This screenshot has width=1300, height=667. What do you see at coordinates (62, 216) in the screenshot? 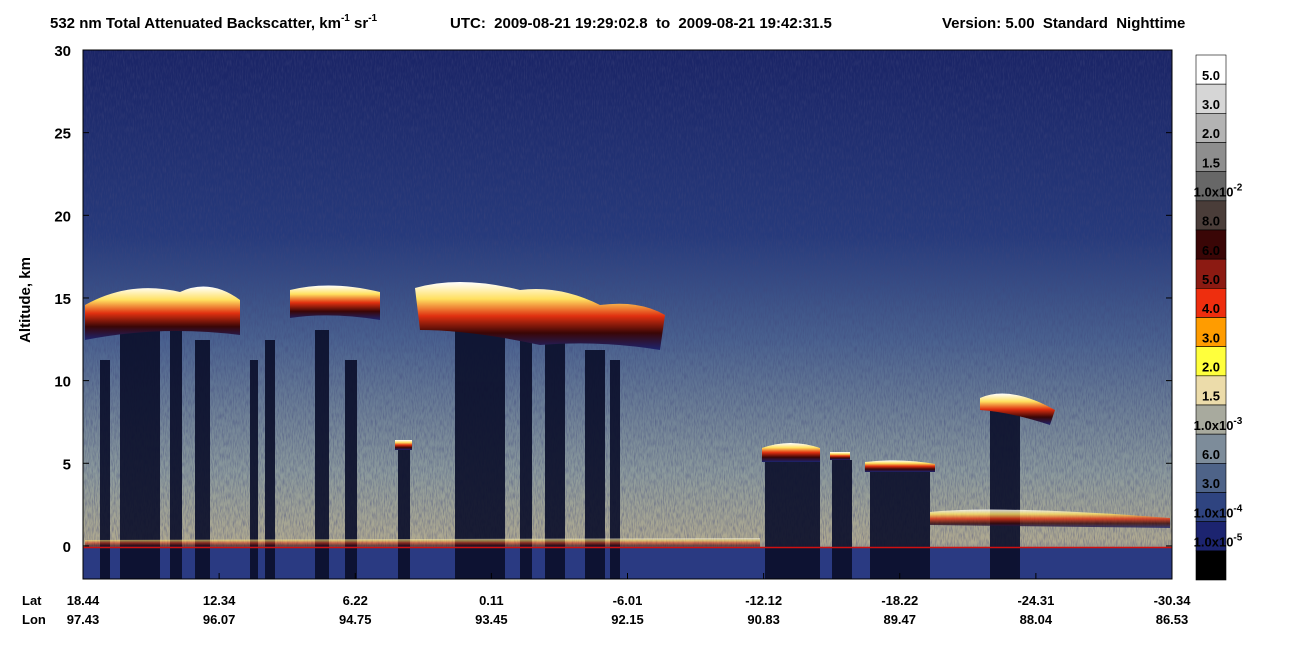
I see `y-tick-label: 20` at bounding box center [62, 216].